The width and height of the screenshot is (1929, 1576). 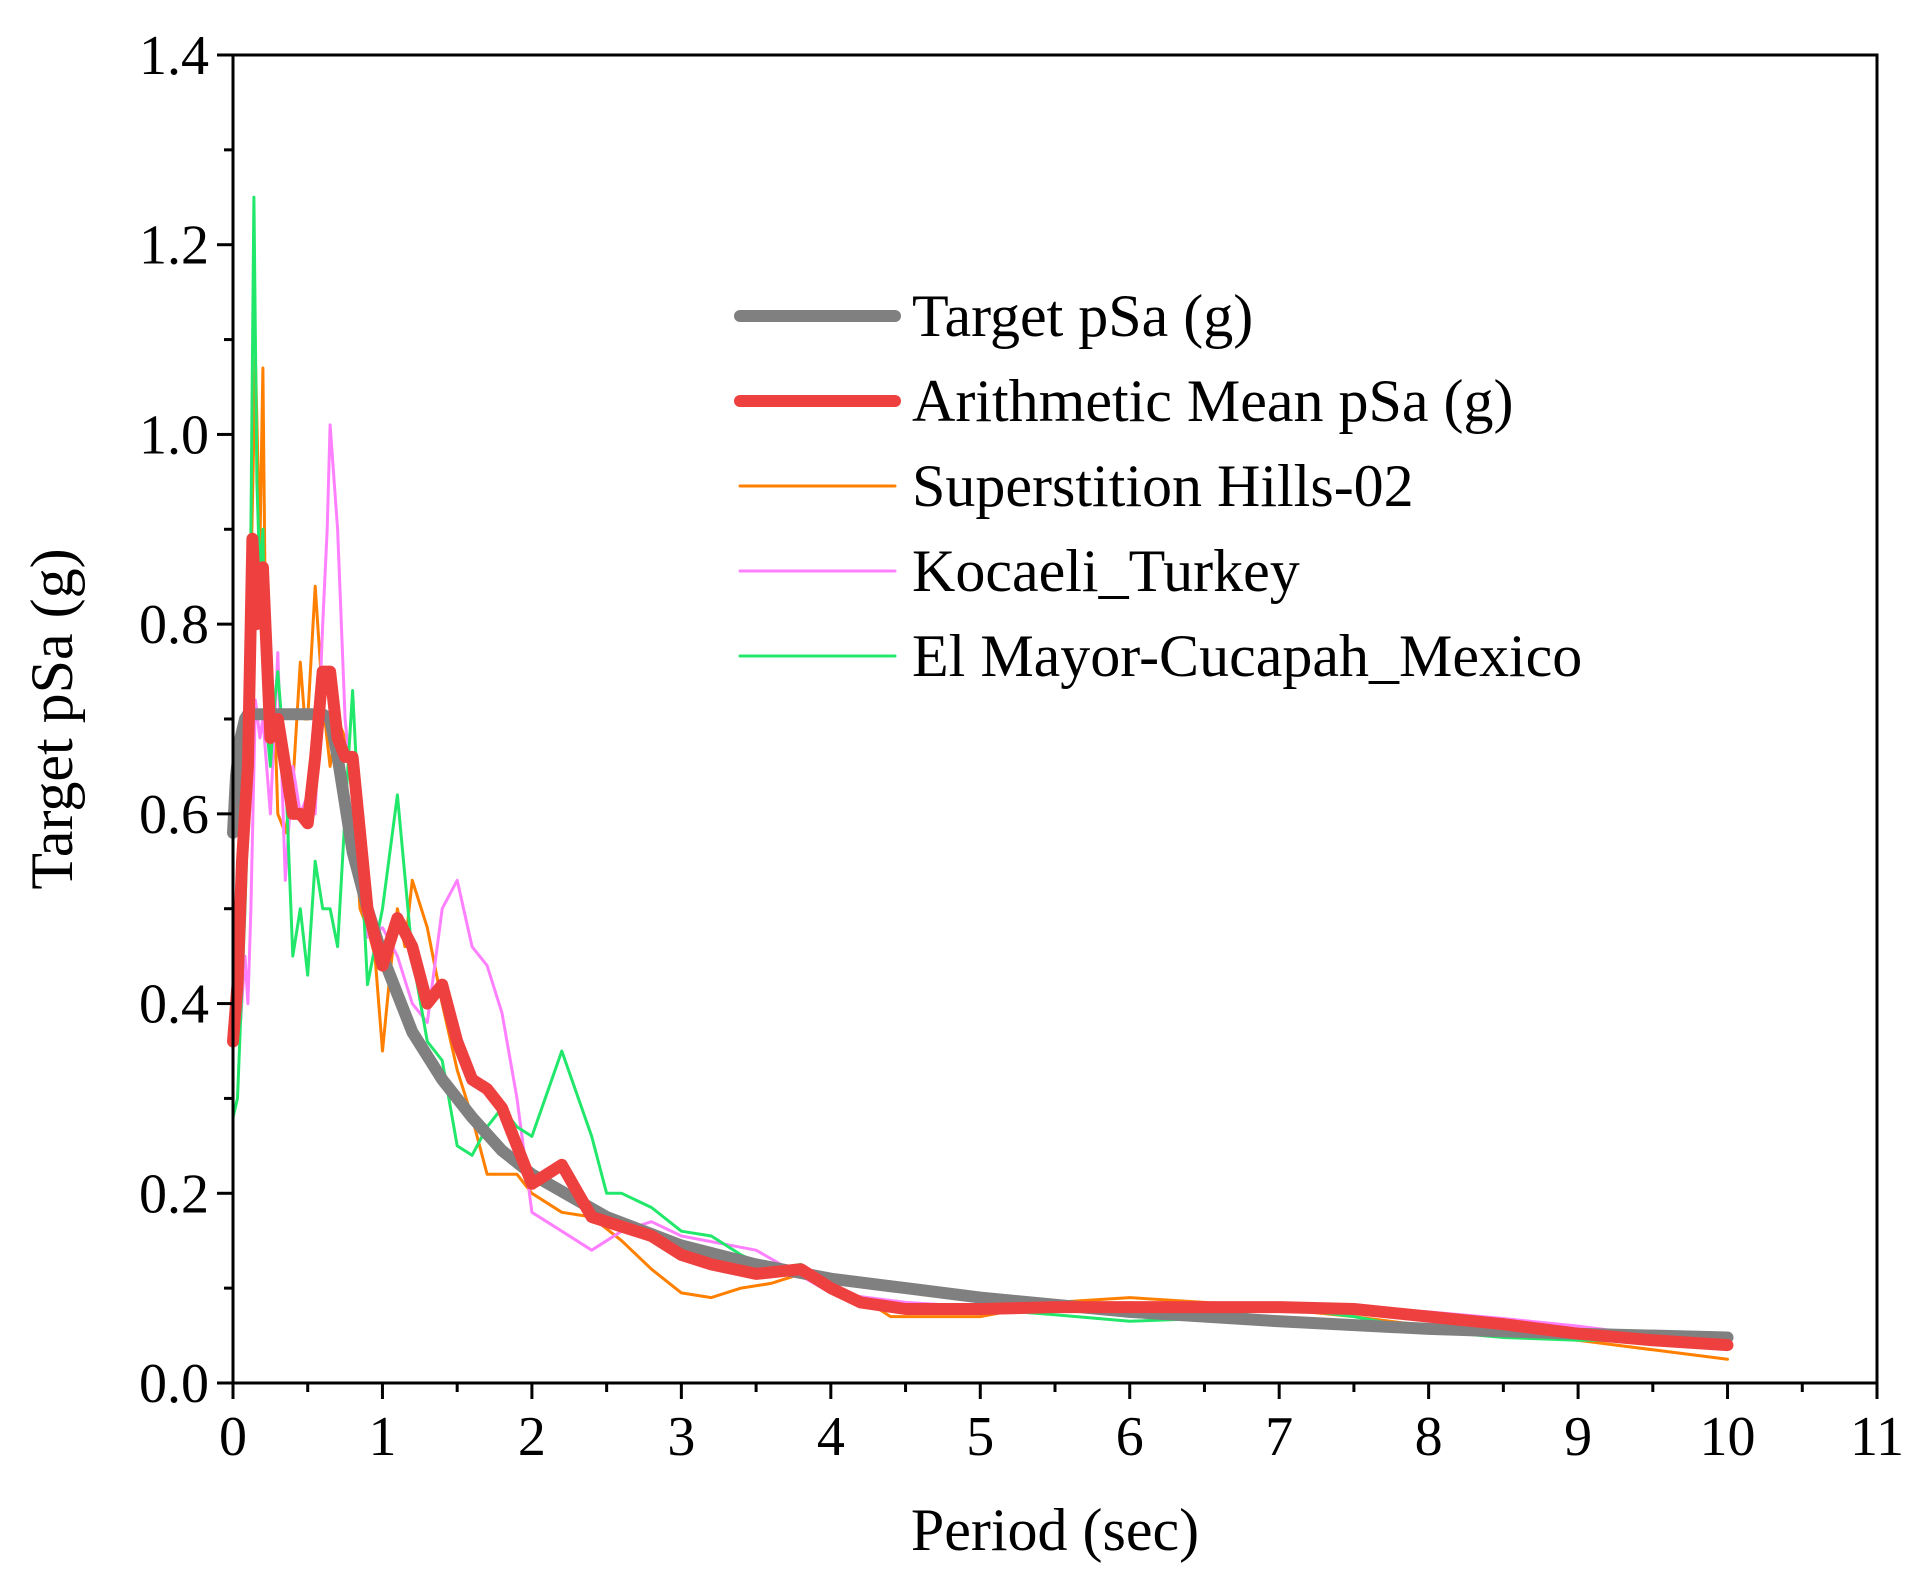 What do you see at coordinates (1728, 1437) in the screenshot?
I see `x-tick-label: 10` at bounding box center [1728, 1437].